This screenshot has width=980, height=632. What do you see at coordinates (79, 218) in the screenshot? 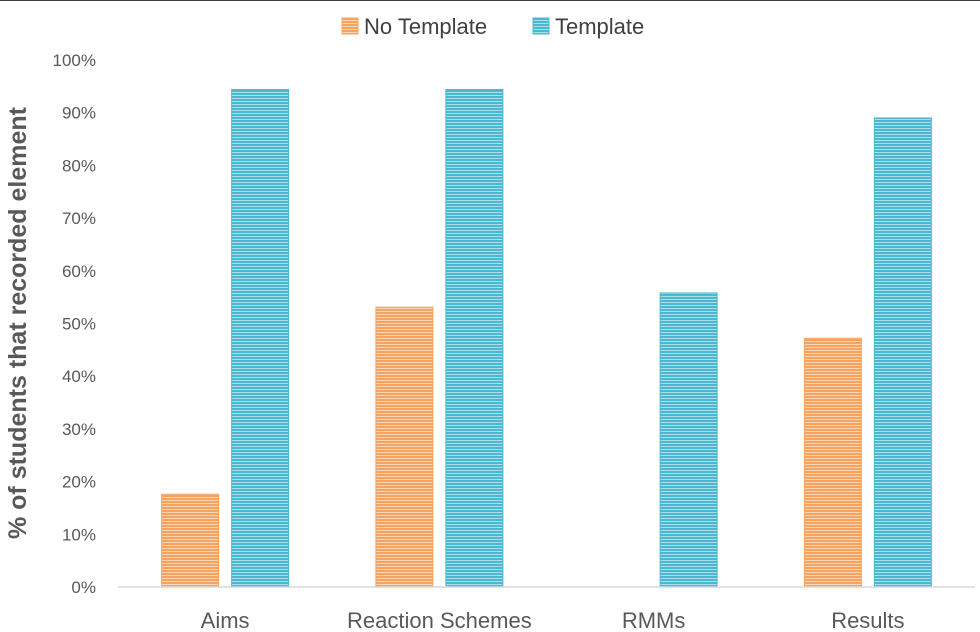
I see `y-tick-label: 70%` at bounding box center [79, 218].